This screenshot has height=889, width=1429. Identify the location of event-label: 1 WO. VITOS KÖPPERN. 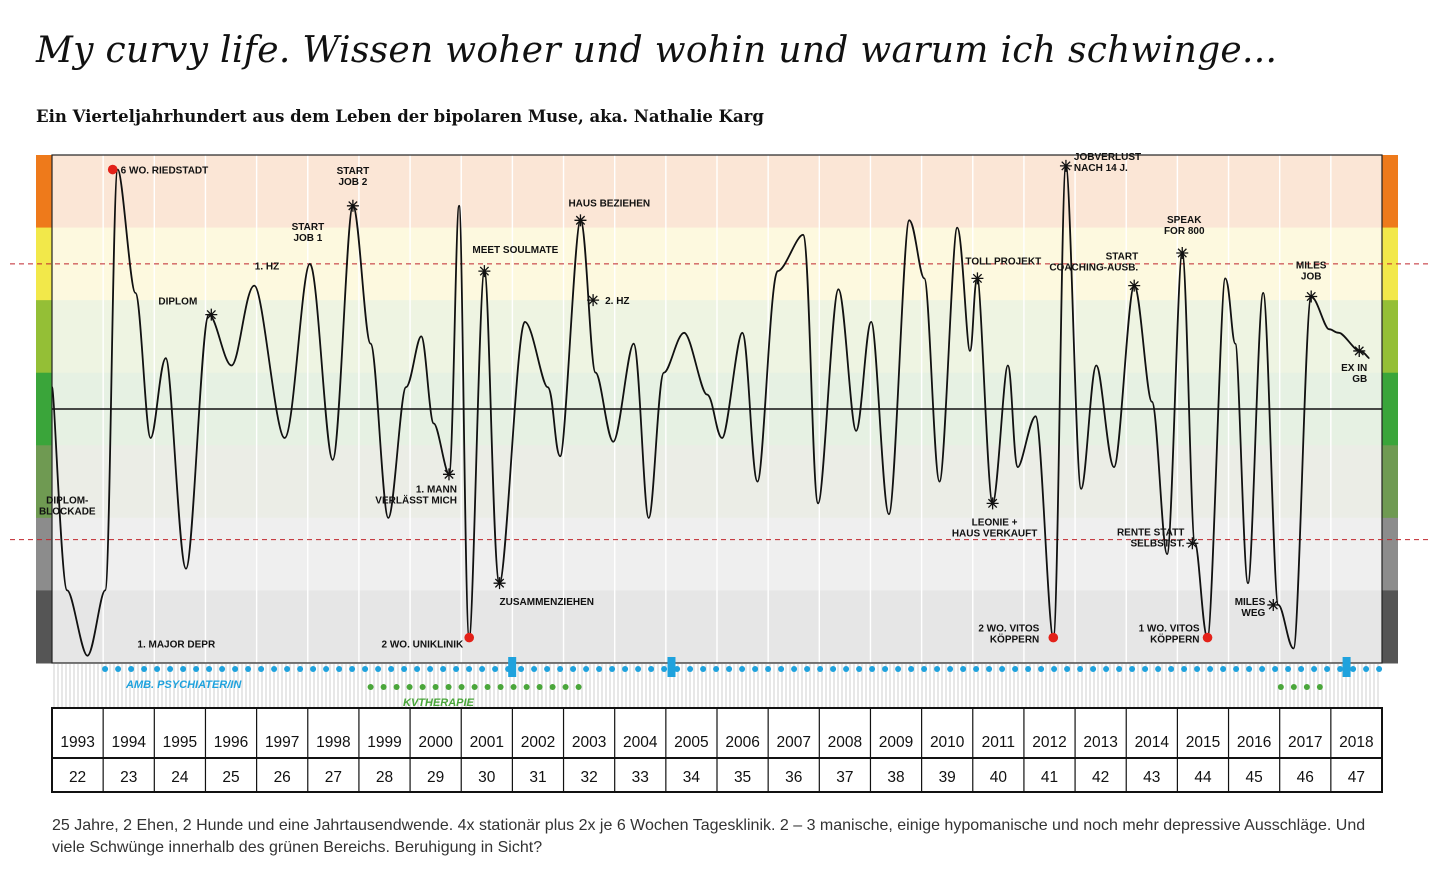
(1169, 635).